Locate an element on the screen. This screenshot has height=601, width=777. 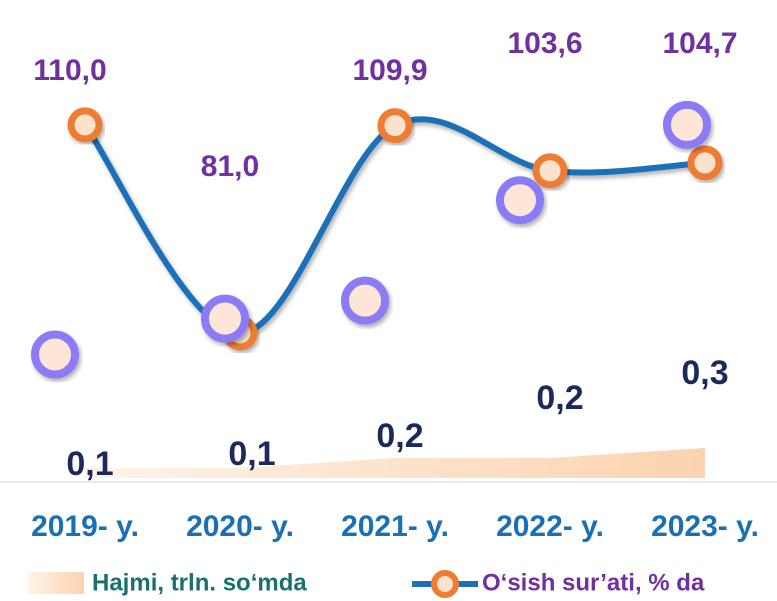
growth-label: 81,0 is located at coordinates (230, 166).